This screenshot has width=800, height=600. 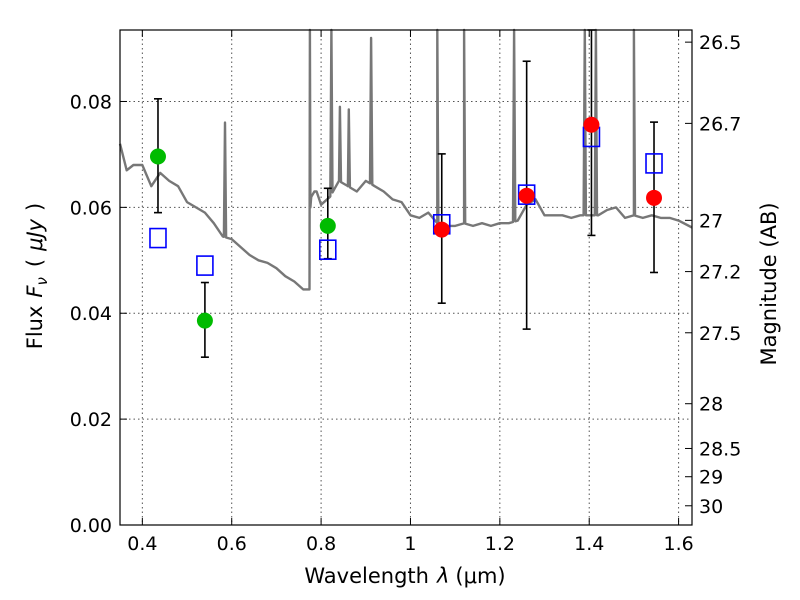 I want to click on right-tick-label: 26.5, so click(x=720, y=43).